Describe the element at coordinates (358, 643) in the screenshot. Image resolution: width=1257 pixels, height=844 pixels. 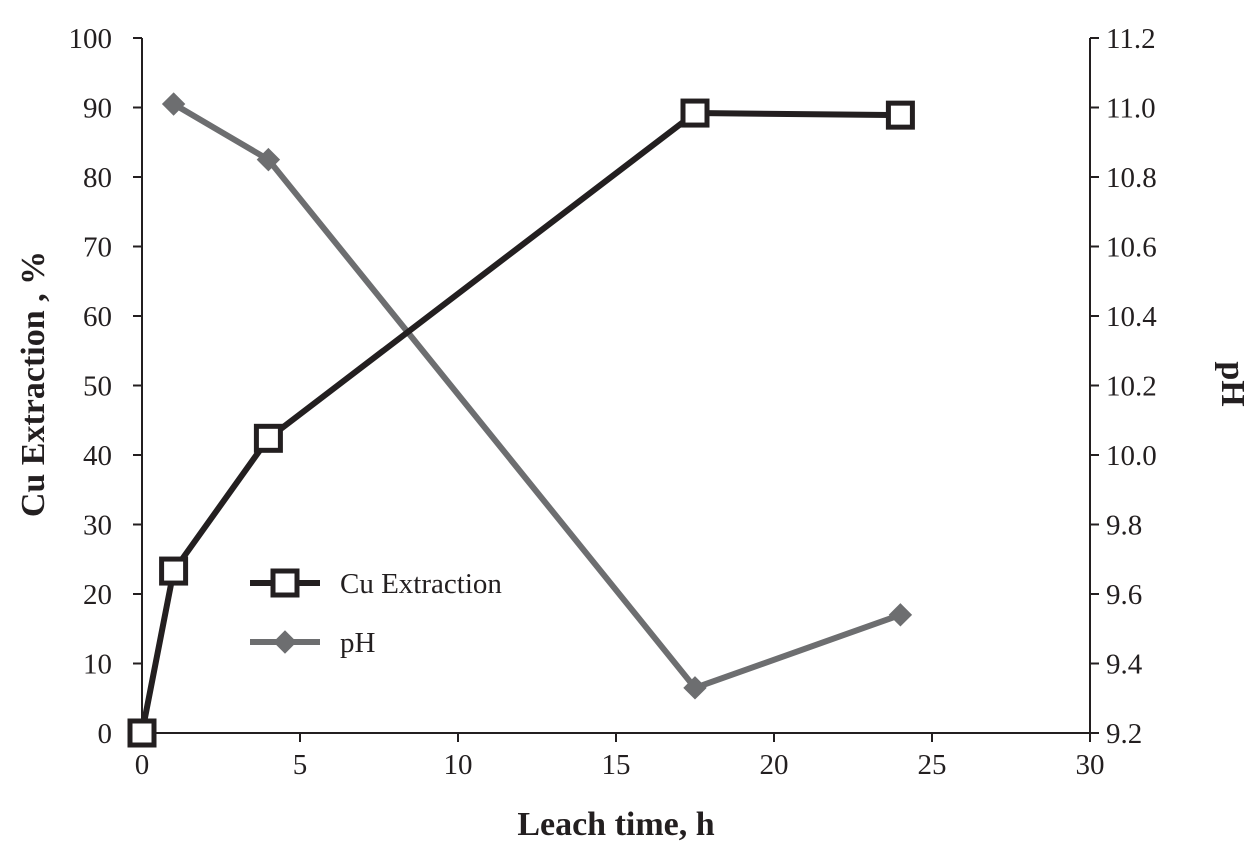
I see `legend-label: pH` at that location.